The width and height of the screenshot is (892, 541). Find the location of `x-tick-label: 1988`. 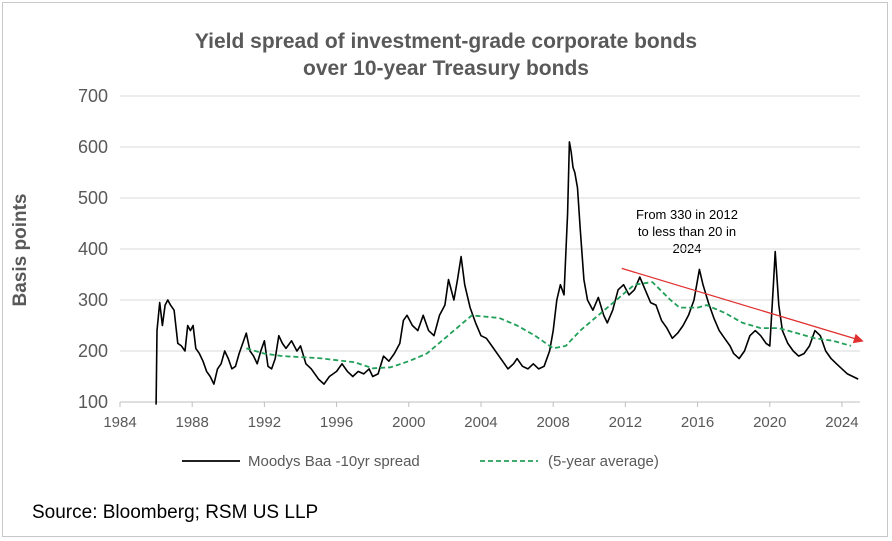

x-tick-label: 1988 is located at coordinates (192, 422).